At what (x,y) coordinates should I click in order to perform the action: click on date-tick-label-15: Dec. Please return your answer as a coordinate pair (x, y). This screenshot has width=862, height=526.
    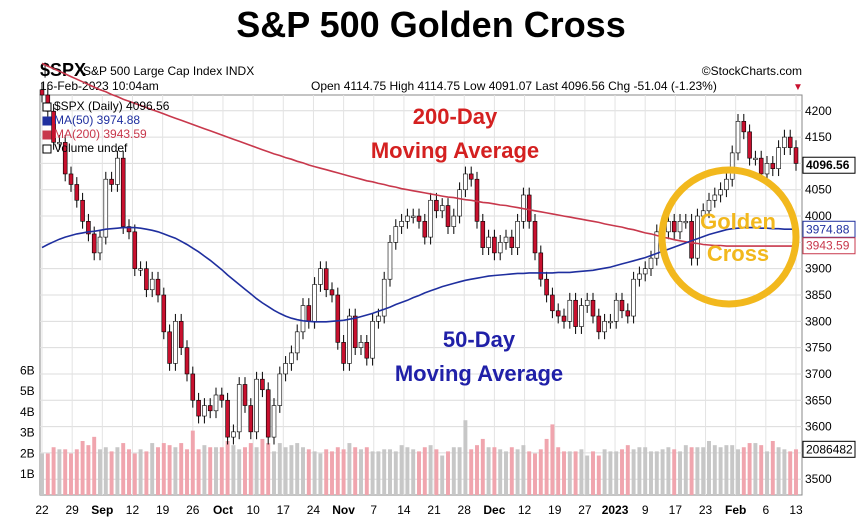
    Looking at the image, I should click on (494, 510).